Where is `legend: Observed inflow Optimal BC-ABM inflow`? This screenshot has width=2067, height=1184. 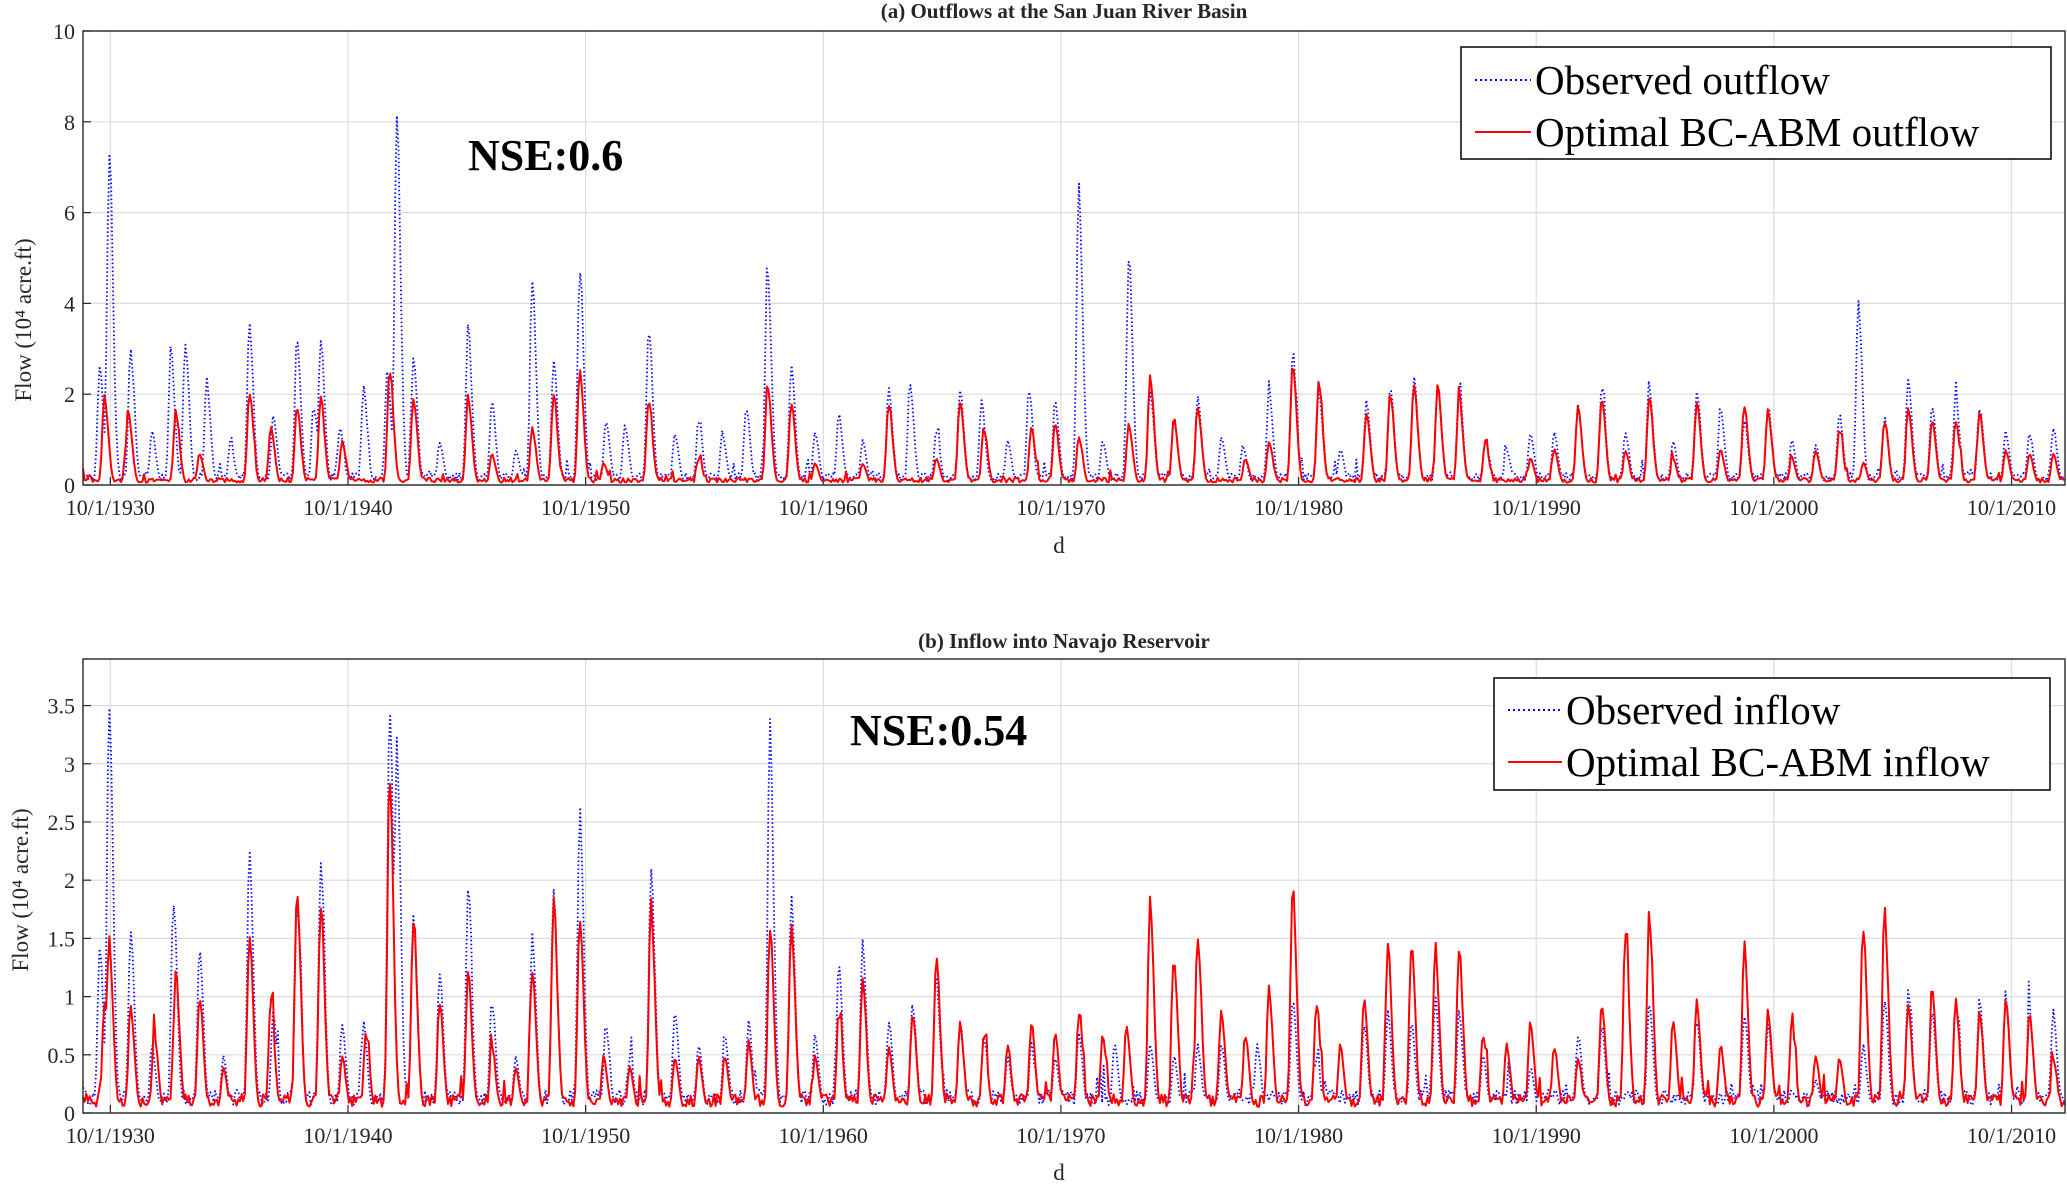
legend: Observed inflow Optimal BC-ABM inflow is located at coordinates (1772, 734).